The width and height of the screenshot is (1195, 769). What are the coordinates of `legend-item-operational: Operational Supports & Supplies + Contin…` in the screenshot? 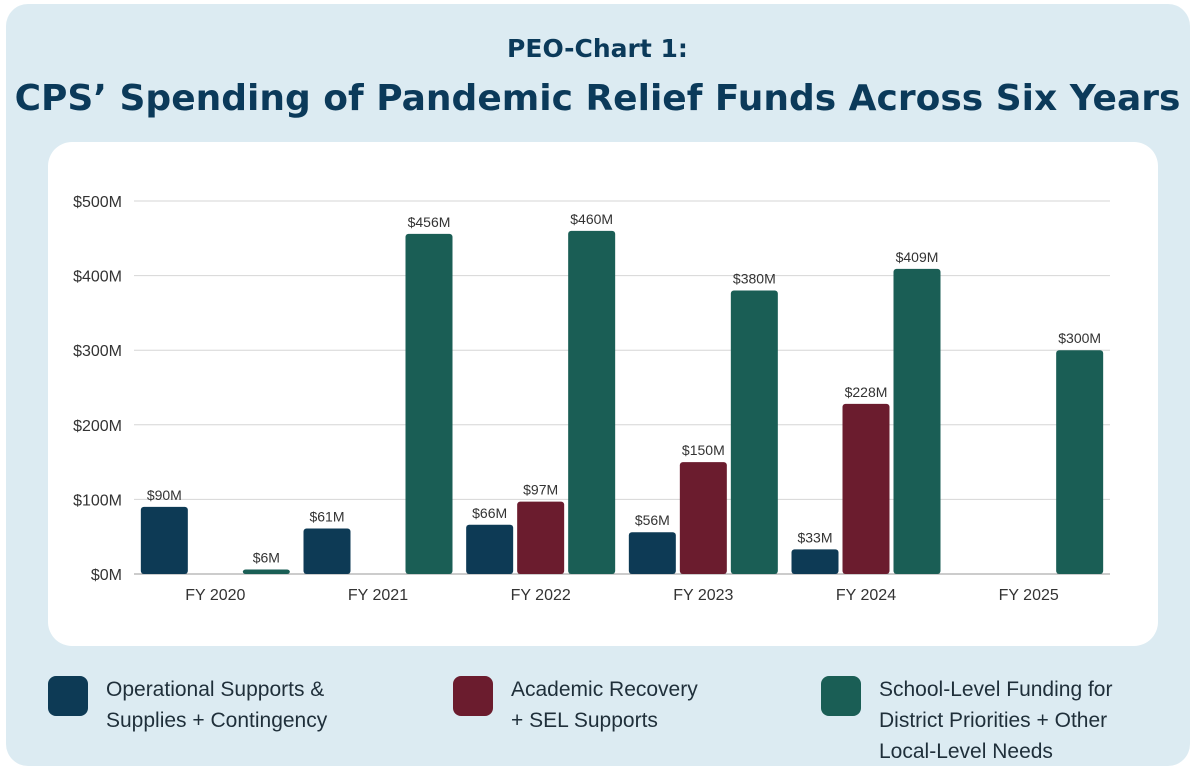 It's located at (187, 705).